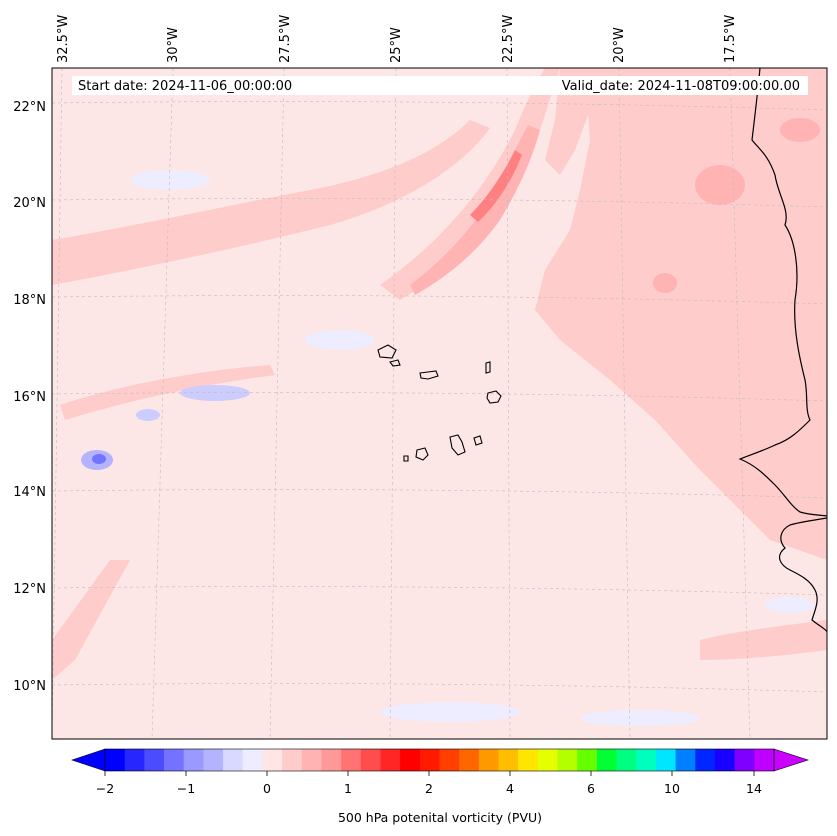 Image resolution: width=837 pixels, height=836 pixels. Describe the element at coordinates (271, 202) in the screenshot. I see `pv-band-northwest` at that location.